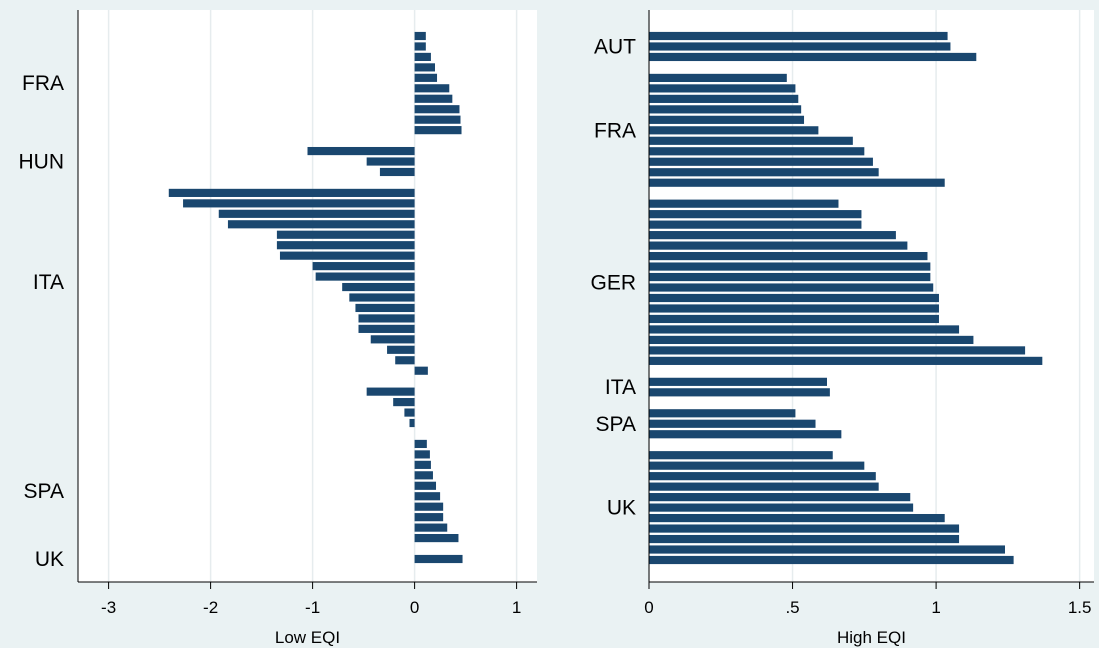  Describe the element at coordinates (871, 637) in the screenshot. I see `x-axis-title: High EQI` at that location.